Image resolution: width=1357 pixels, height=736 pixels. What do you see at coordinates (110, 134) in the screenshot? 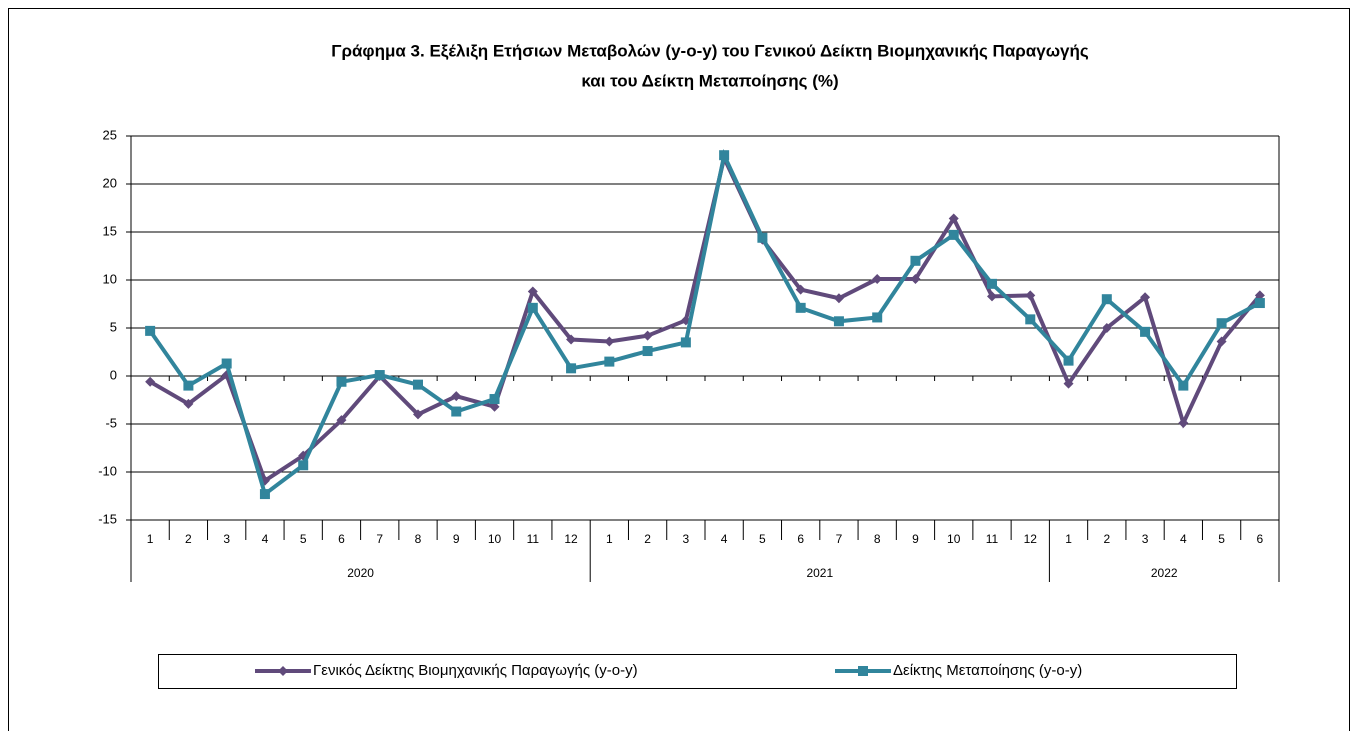
I see `y-tick-label: 25` at bounding box center [110, 134].